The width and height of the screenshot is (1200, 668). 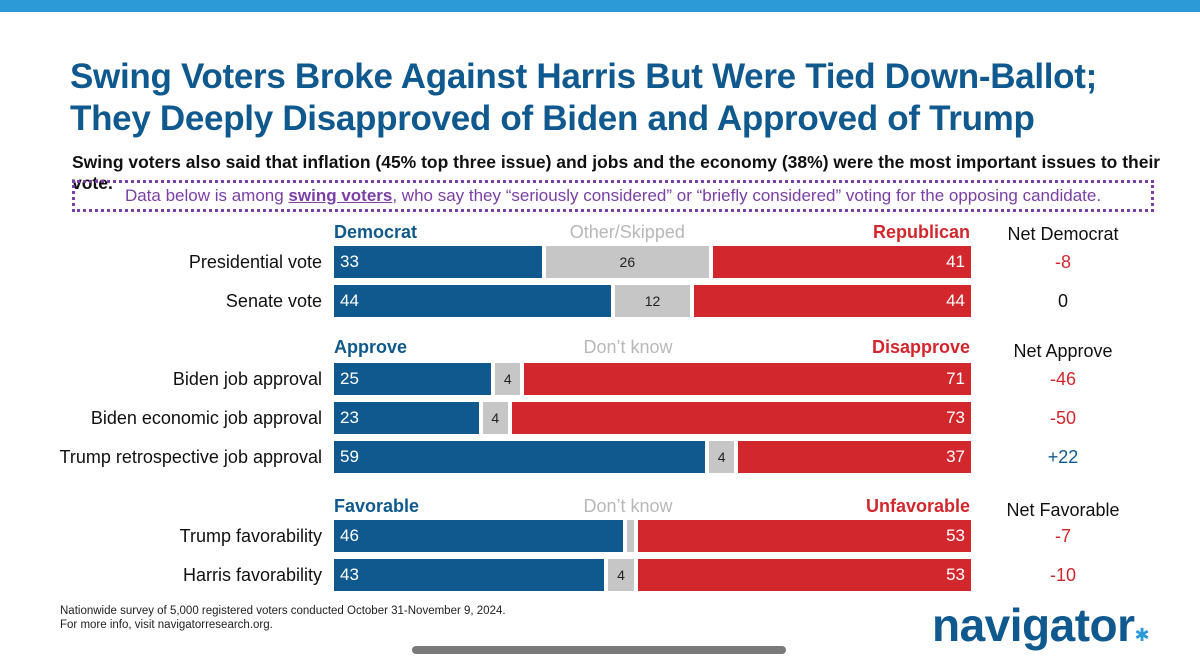 I want to click on header-left: Democrat, so click(x=376, y=232).